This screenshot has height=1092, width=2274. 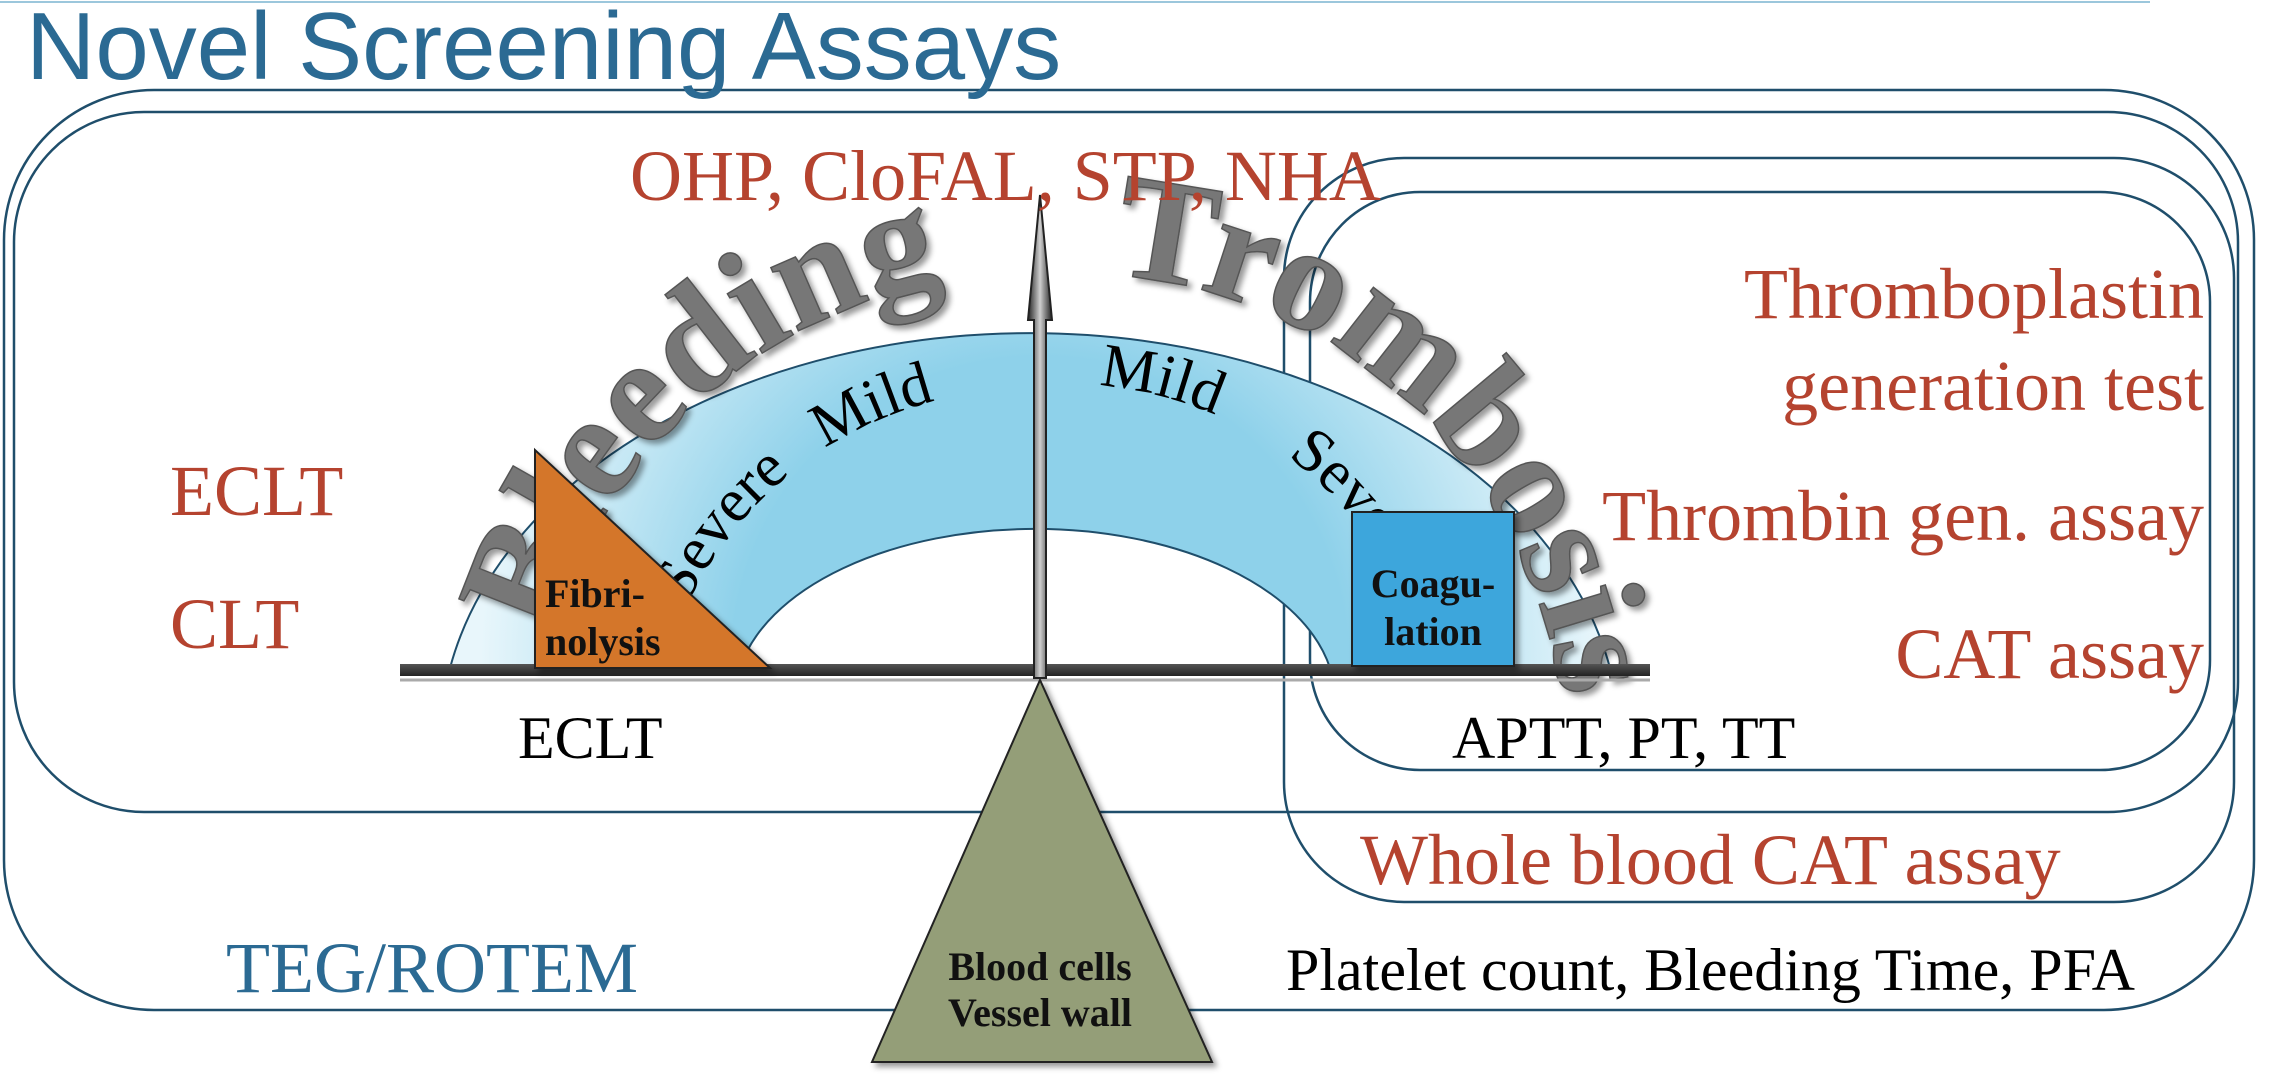 What do you see at coordinates (1433, 608) in the screenshot?
I see `coagulation-text: Coagu- lation` at bounding box center [1433, 608].